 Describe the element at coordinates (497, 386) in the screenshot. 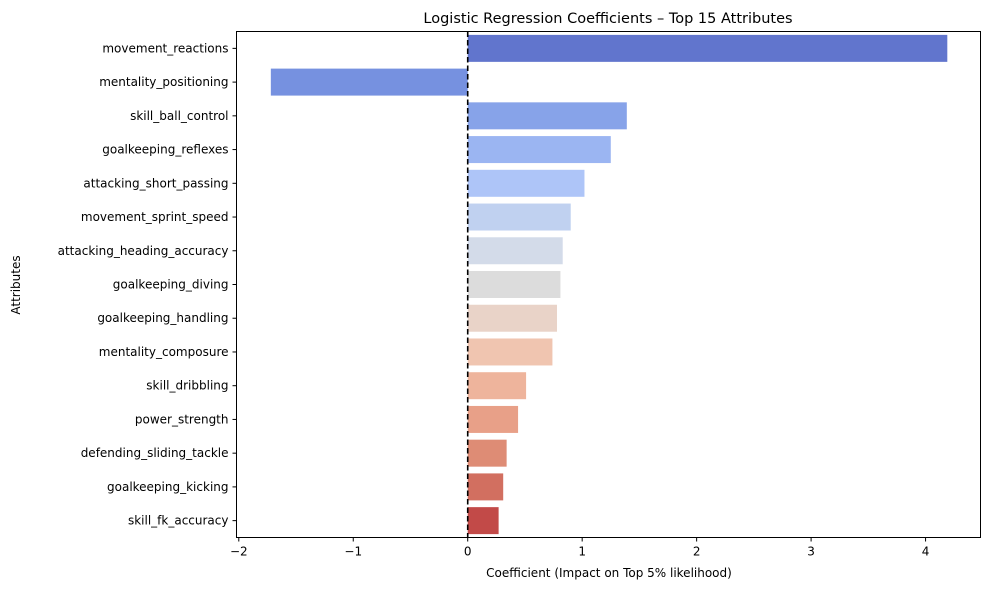

I see `bar-skill_dribbling` at that location.